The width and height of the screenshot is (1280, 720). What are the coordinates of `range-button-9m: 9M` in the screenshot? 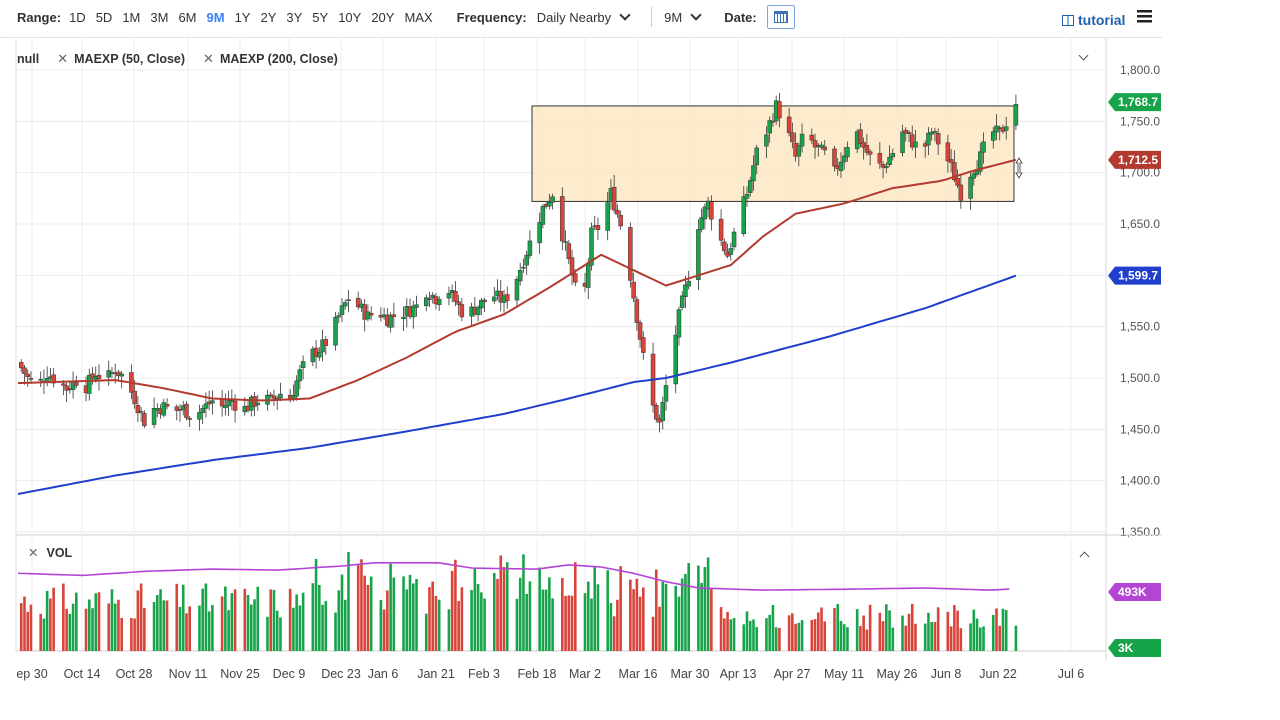 It's located at (215, 17).